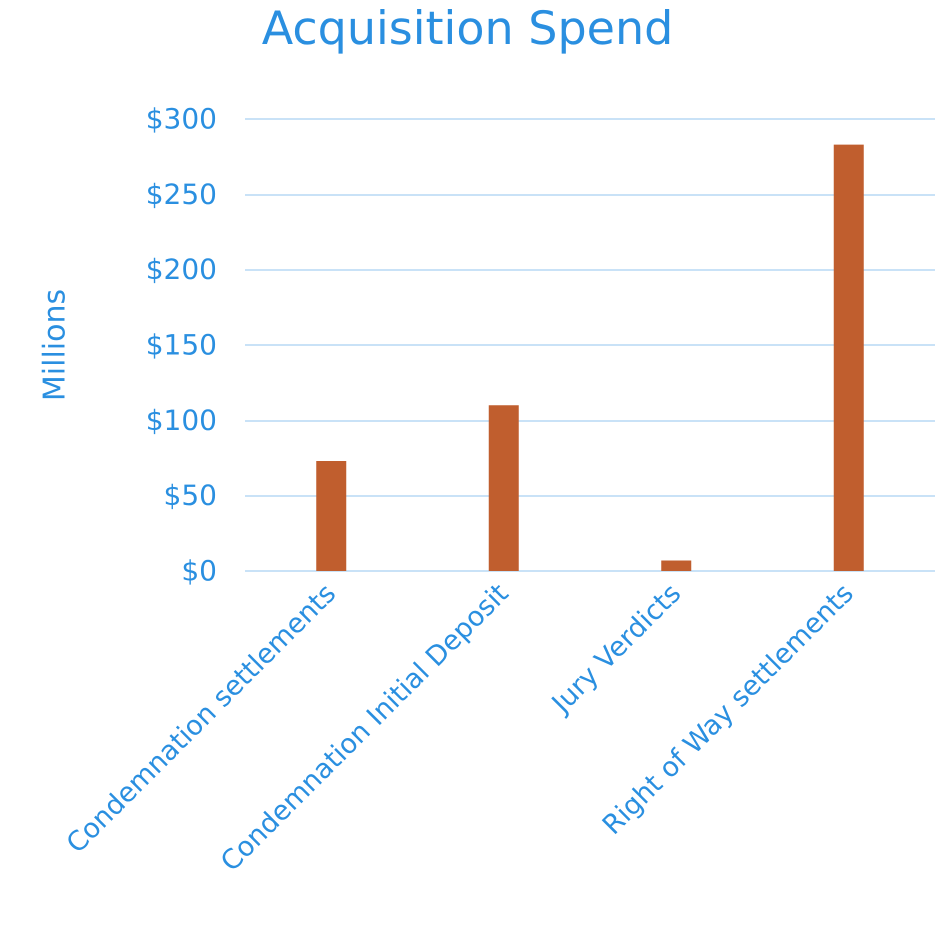 Image resolution: width=935 pixels, height=939 pixels. I want to click on chart-title: Acquisition Spend, so click(468, 28).